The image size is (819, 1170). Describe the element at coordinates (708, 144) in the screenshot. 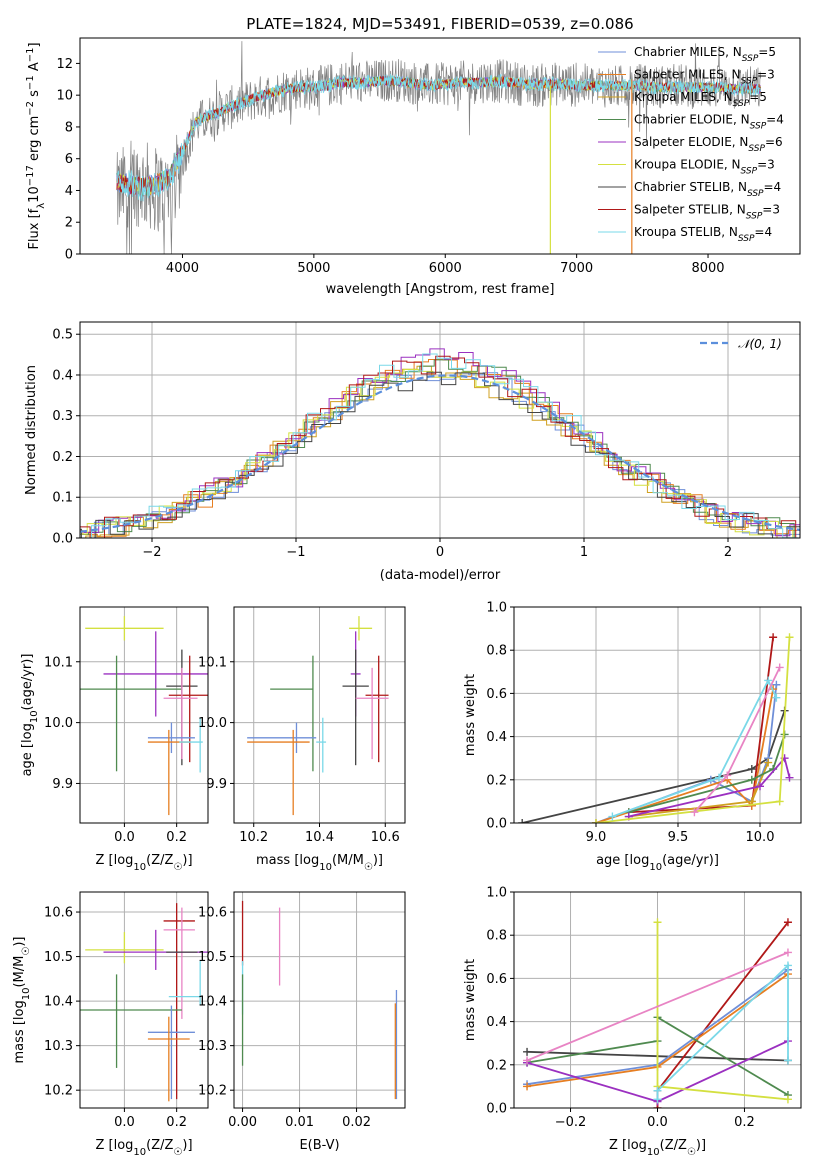

I see `legend-entry: Salpeter ELODIE, NSSP=6` at that location.